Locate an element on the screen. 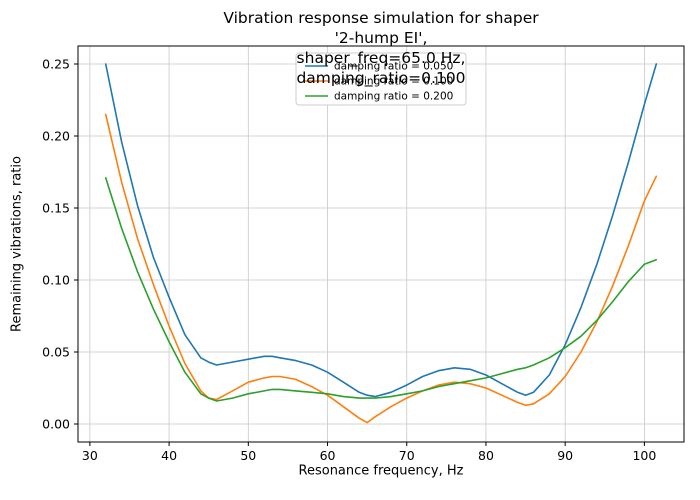 The image size is (700, 500). x-tick-label: 100 is located at coordinates (644, 455).